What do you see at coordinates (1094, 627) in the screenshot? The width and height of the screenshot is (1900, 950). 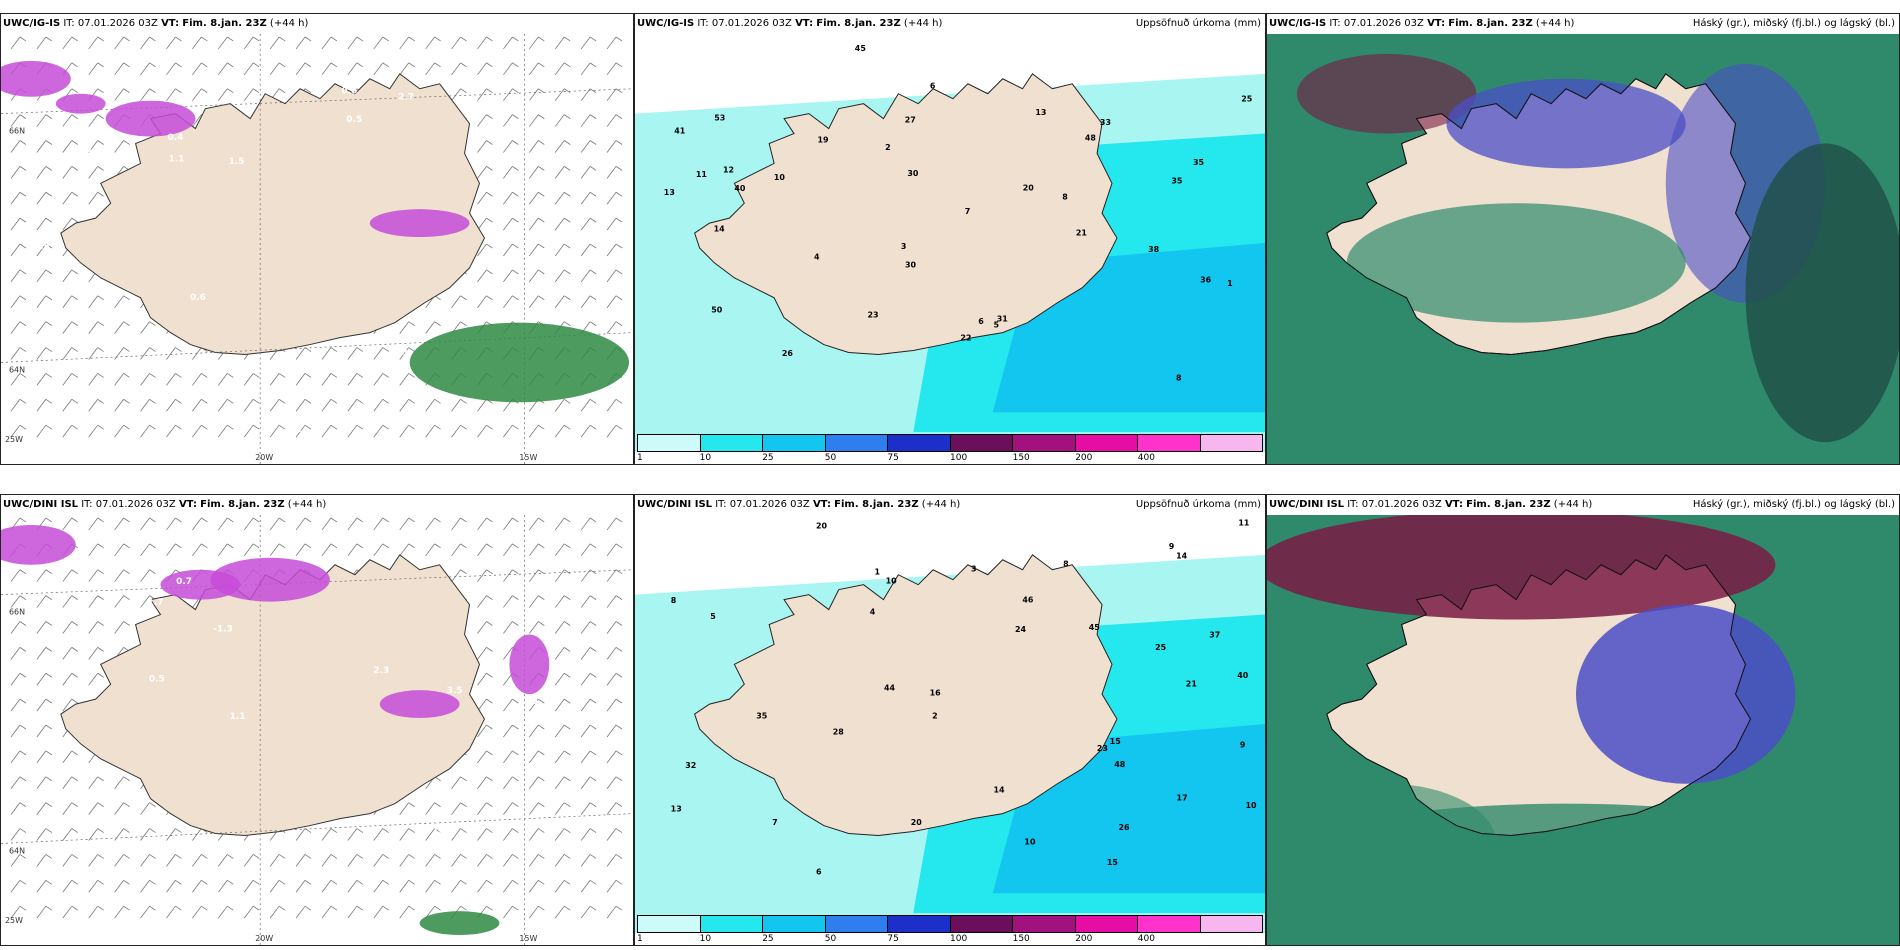 I see `map-value-label: 45` at bounding box center [1094, 627].